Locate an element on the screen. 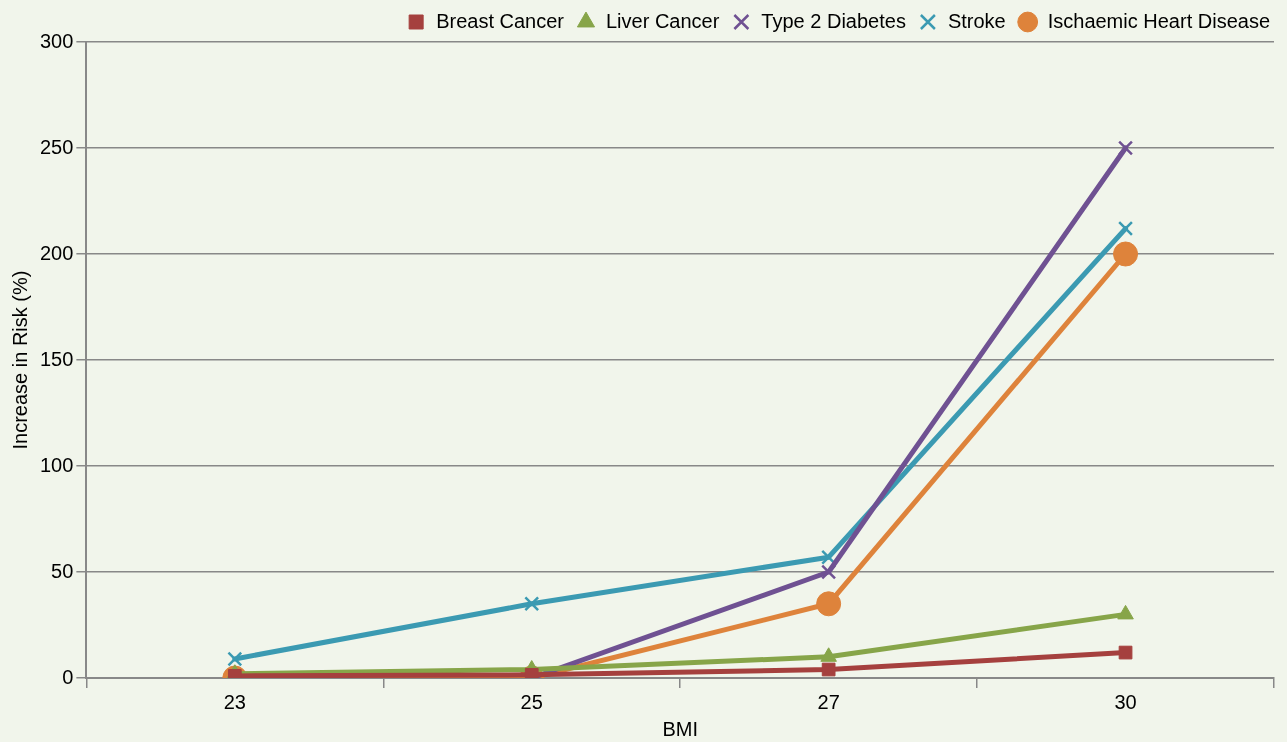  y-tick-label: 0 is located at coordinates (68, 676).